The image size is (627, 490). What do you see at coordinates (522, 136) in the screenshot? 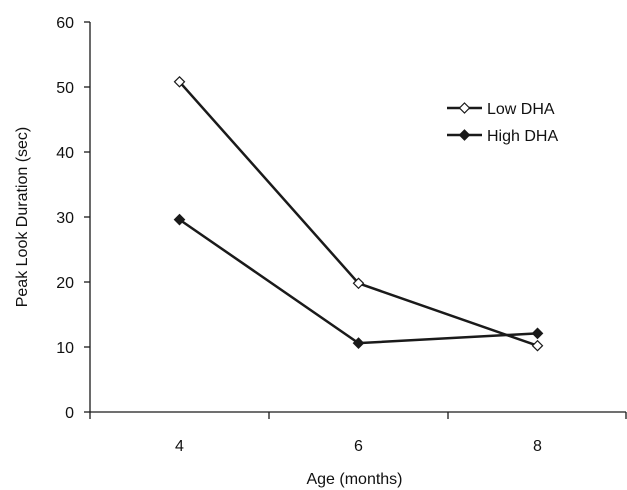
I see `legend-label-high-dha: High DHA` at bounding box center [522, 136].